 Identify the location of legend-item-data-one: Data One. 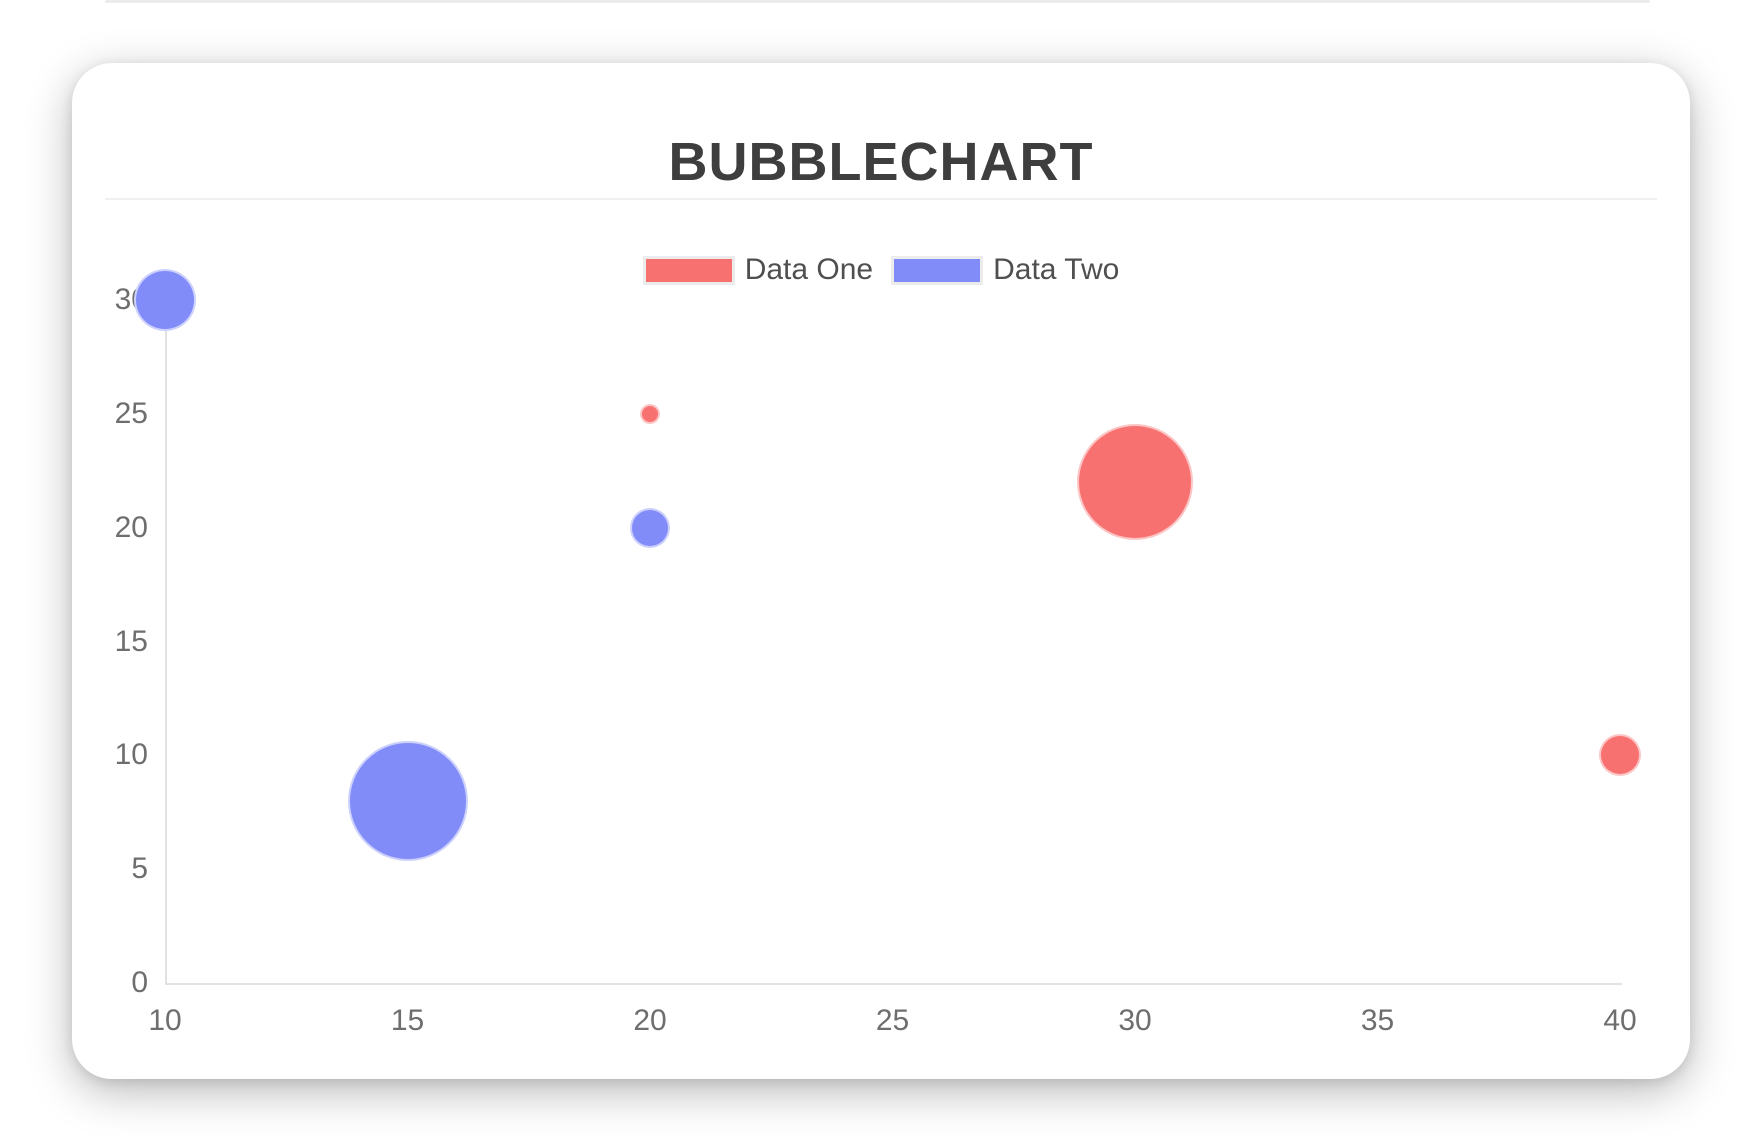
(758, 270).